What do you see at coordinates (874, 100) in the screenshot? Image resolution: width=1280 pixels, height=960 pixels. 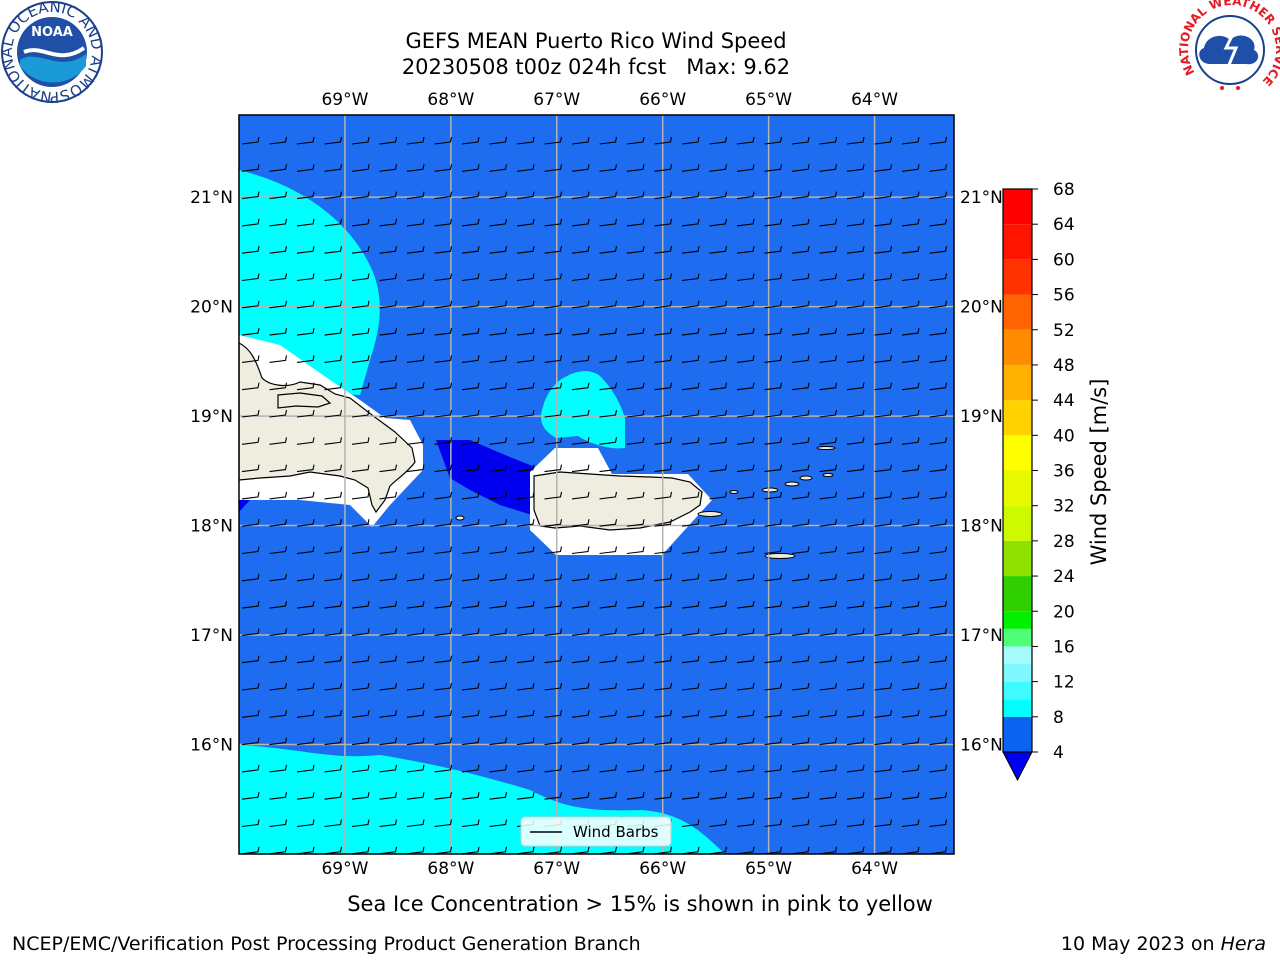 I see `longitude-tick-label: 64°W` at bounding box center [874, 100].